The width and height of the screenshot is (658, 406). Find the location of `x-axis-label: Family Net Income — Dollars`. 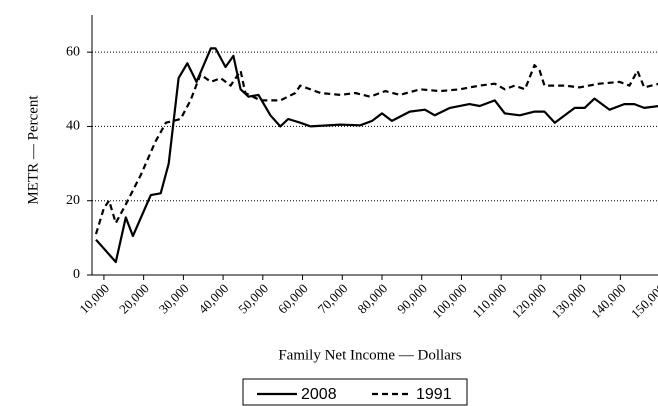

x-axis-label: Family Net Income — Dollars is located at coordinates (369, 355).